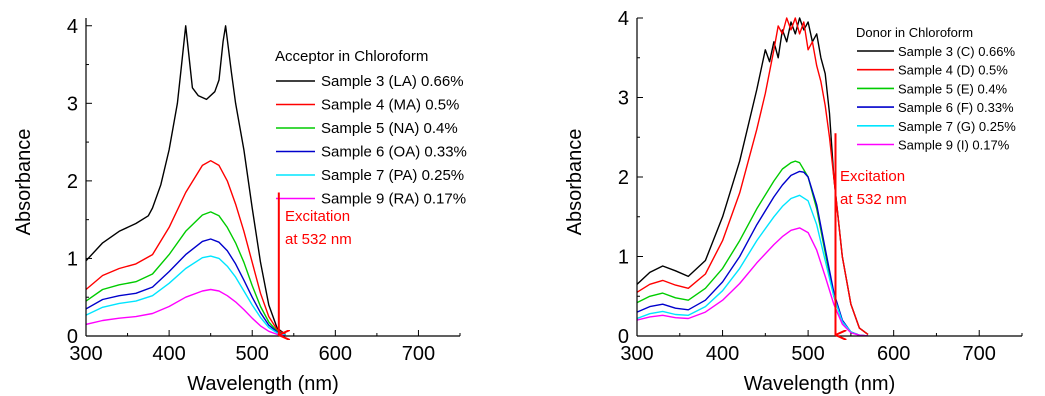  I want to click on legend-entry: Sample 6 (OA) 0.33%, so click(394, 152).